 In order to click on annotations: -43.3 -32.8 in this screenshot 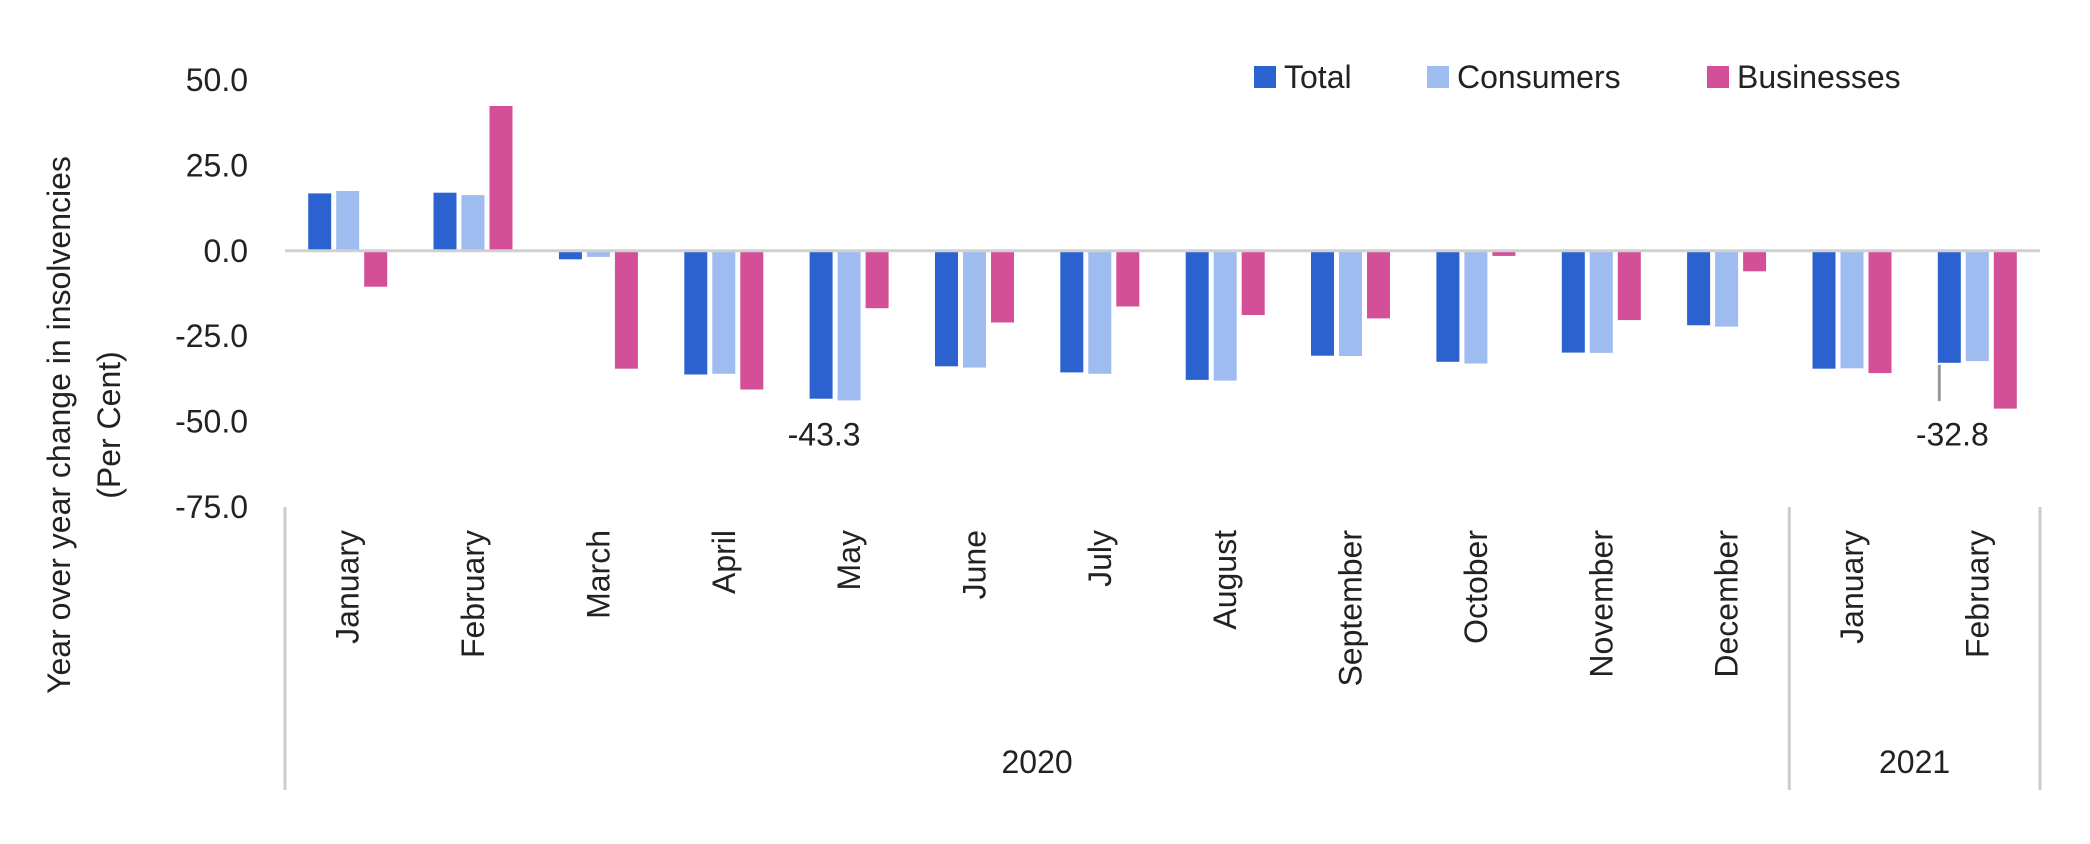, I will do `click(1388, 408)`.